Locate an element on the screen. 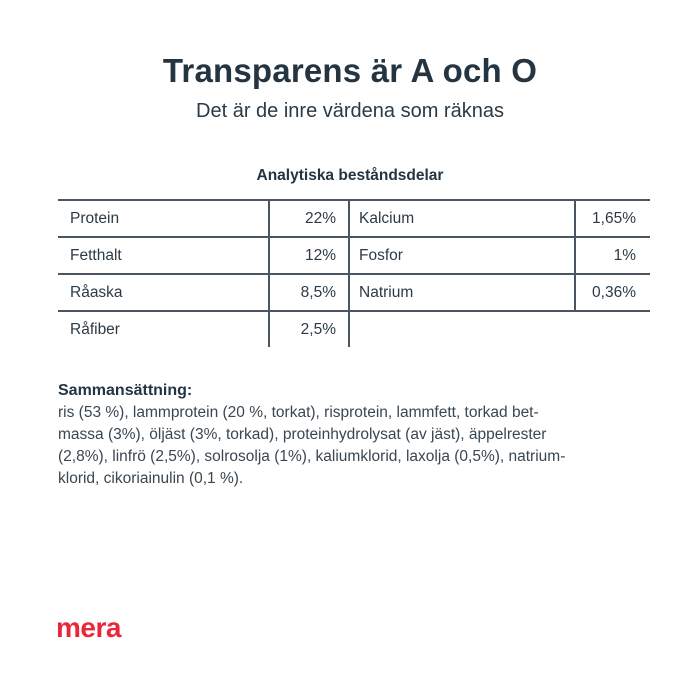 This screenshot has height=700, width=700. analysis-table-title: Analytiska beståndsdelar is located at coordinates (350, 175).